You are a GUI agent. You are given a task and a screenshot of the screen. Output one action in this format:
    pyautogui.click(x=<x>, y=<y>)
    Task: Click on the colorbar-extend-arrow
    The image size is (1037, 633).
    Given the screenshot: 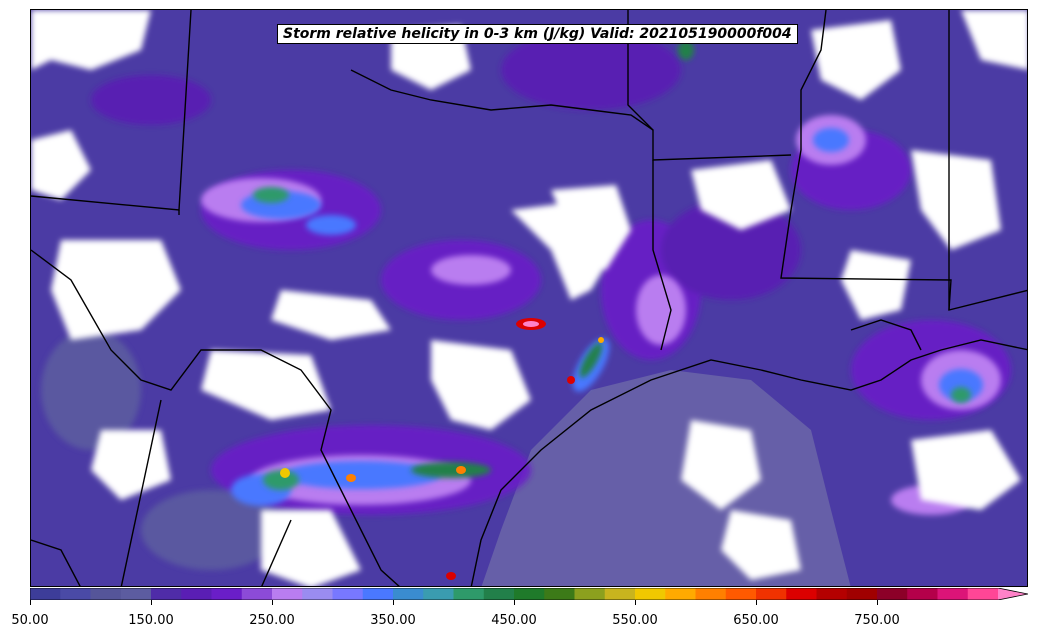 What is the action you would take?
    pyautogui.click(x=1013, y=594)
    